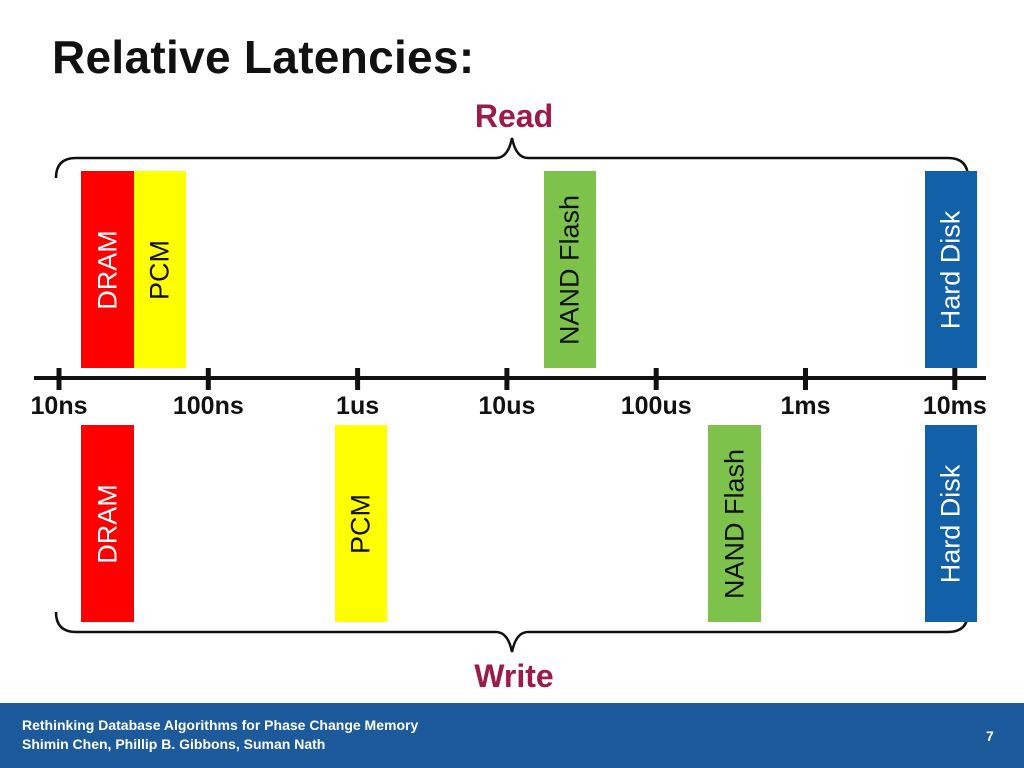 This screenshot has height=768, width=1024. I want to click on read-bar-dram: DRAM, so click(107, 269).